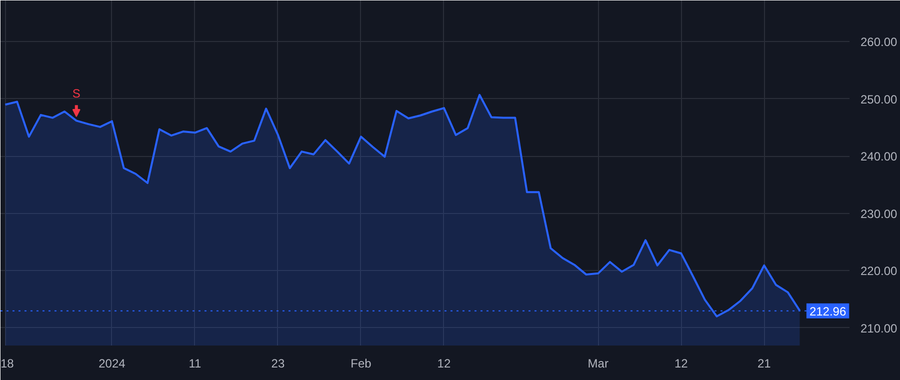 This screenshot has height=380, width=900. What do you see at coordinates (7, 363) in the screenshot?
I see `x-tick-label: 18` at bounding box center [7, 363].